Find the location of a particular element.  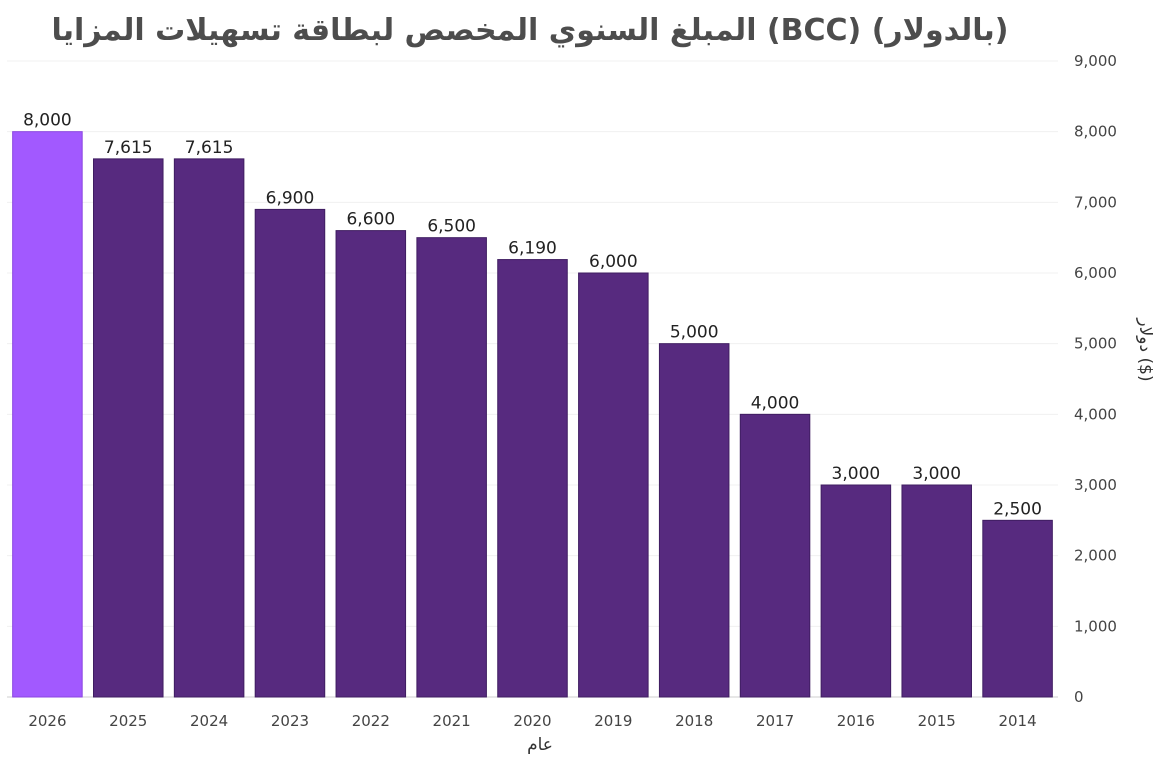

y-tick-label: 6,000 is located at coordinates (1095, 273).